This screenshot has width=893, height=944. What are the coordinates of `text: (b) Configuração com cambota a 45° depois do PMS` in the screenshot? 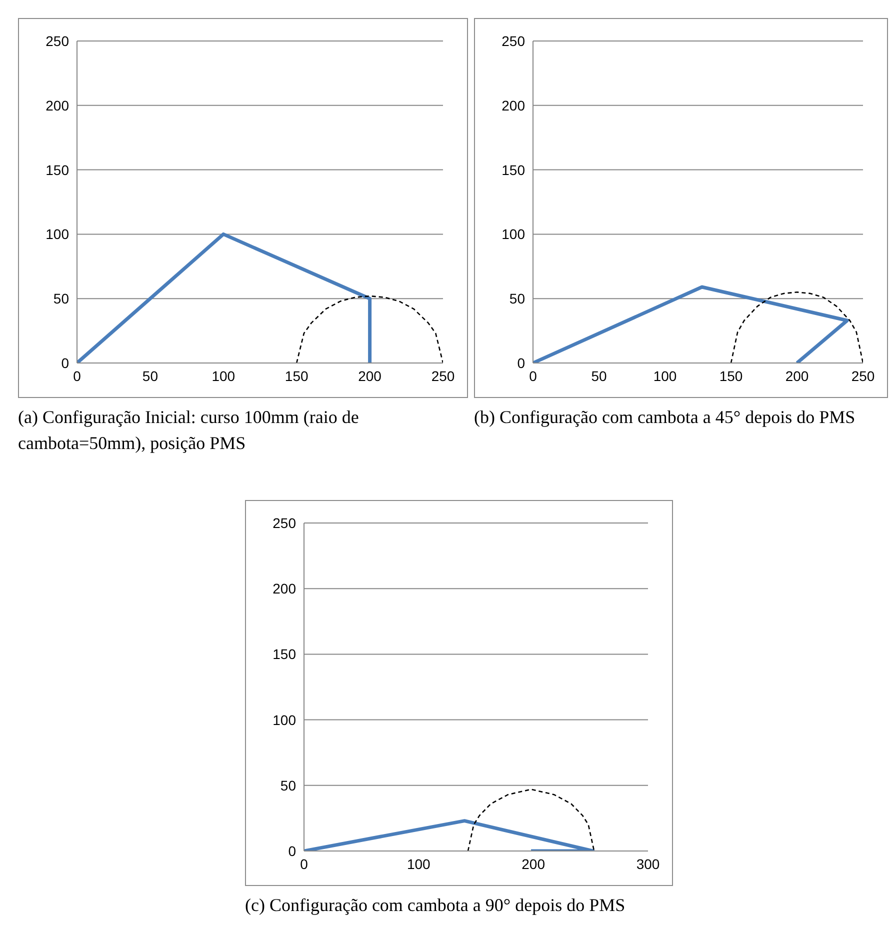 It's located at (665, 417).